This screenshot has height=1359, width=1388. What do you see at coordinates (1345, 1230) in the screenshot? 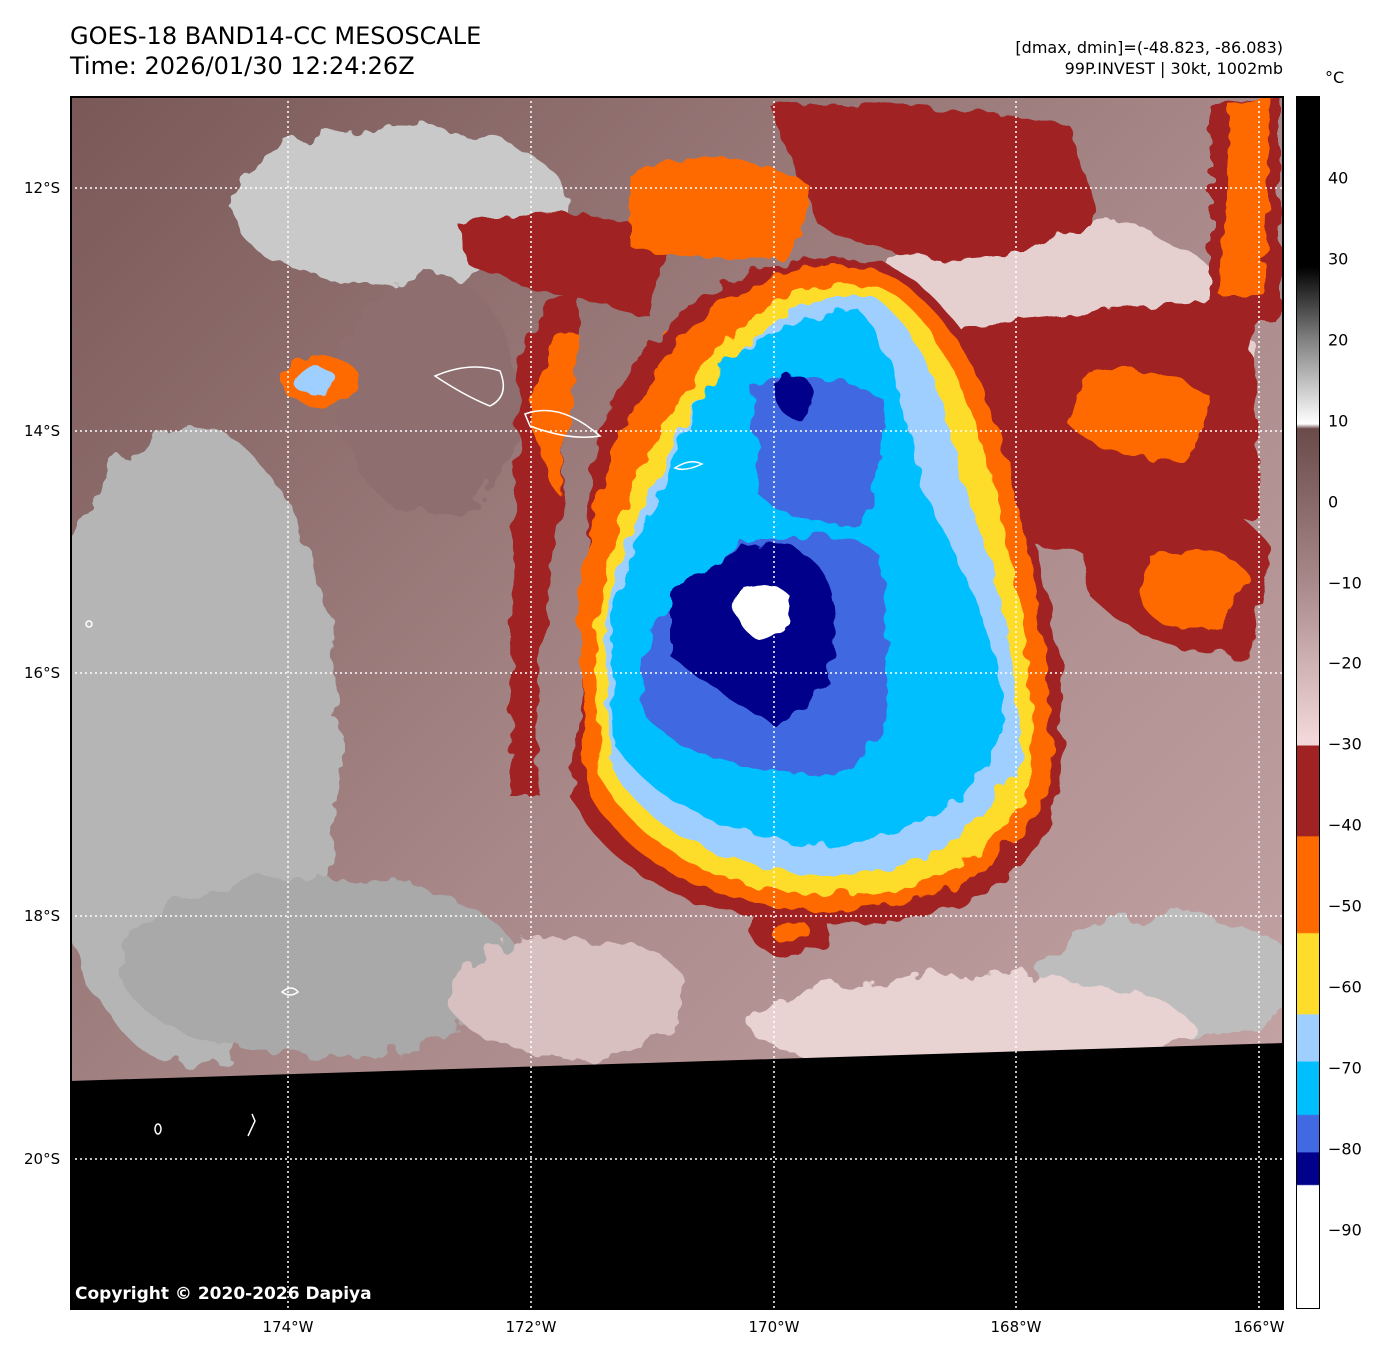
I see `colorbar-tick-label: −90` at bounding box center [1345, 1230].